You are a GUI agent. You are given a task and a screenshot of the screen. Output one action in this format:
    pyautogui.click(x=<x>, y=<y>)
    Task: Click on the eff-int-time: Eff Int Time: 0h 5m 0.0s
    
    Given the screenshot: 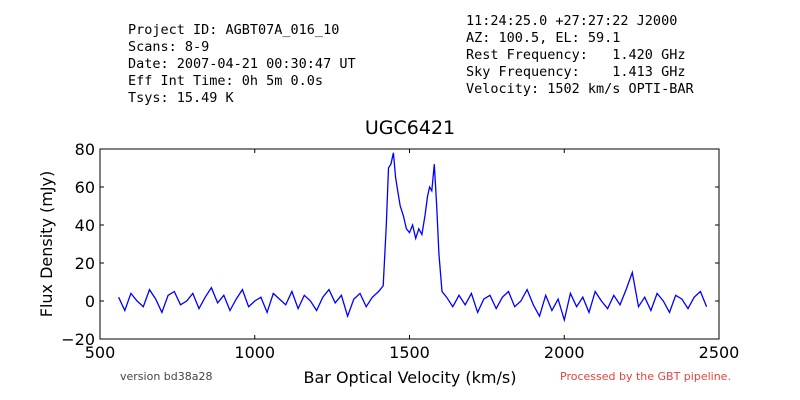 What is the action you would take?
    pyautogui.click(x=226, y=81)
    